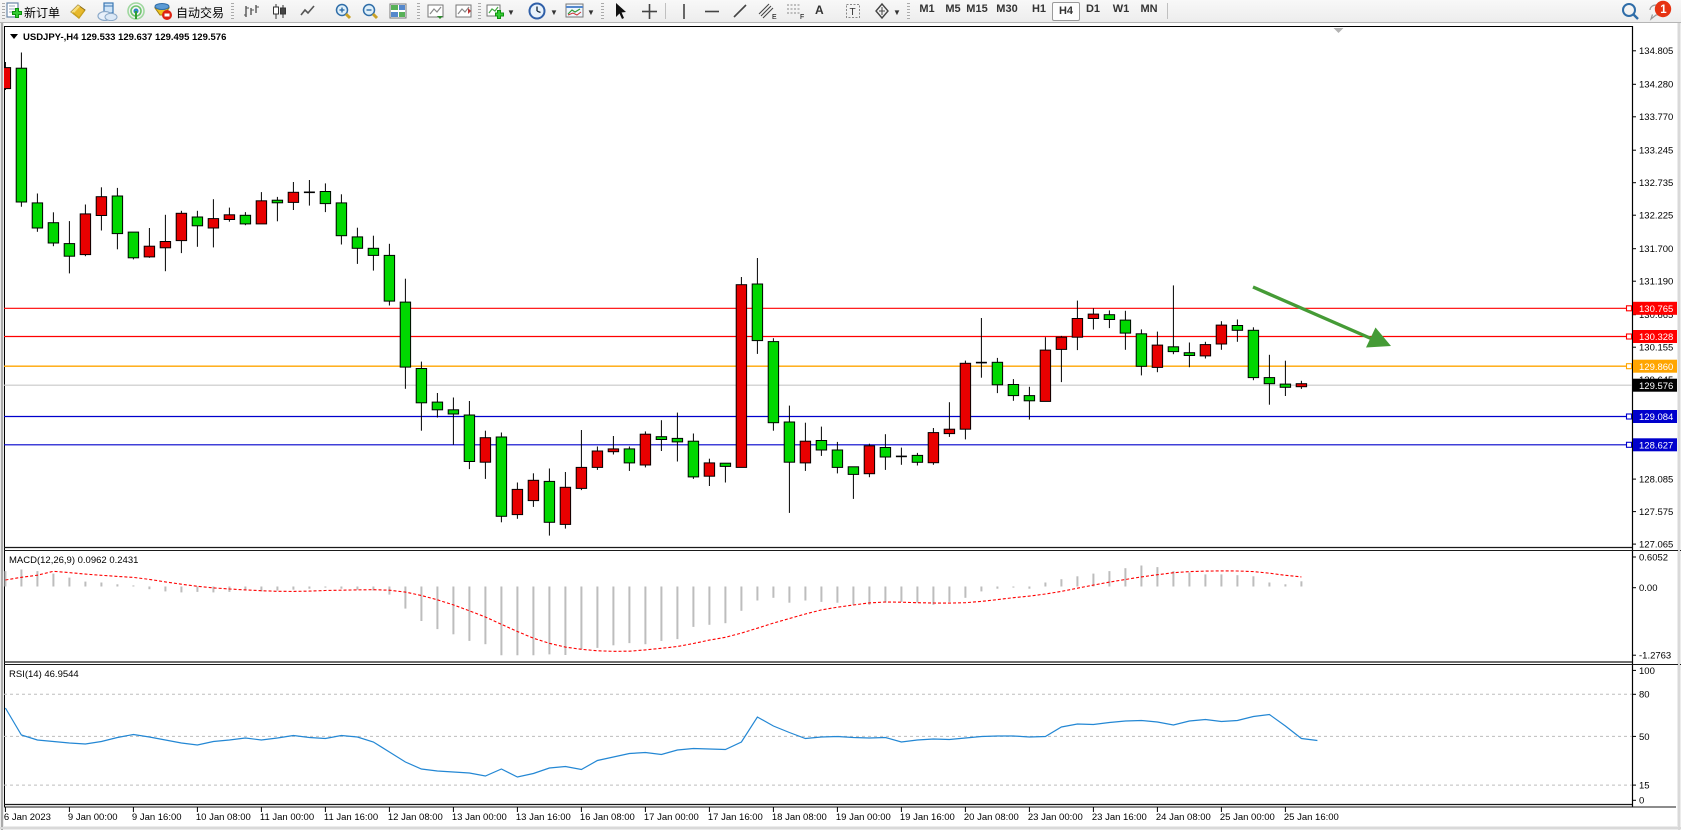 This screenshot has height=830, width=1681. What do you see at coordinates (1183, 817) in the screenshot?
I see `svg-text: 24 Jan 08:00` at bounding box center [1183, 817].